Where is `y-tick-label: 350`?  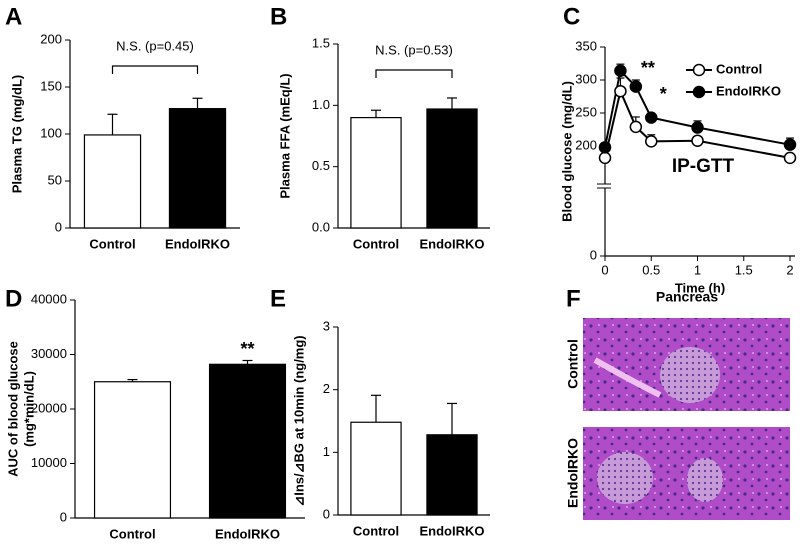 y-tick-label: 350 is located at coordinates (586, 45).